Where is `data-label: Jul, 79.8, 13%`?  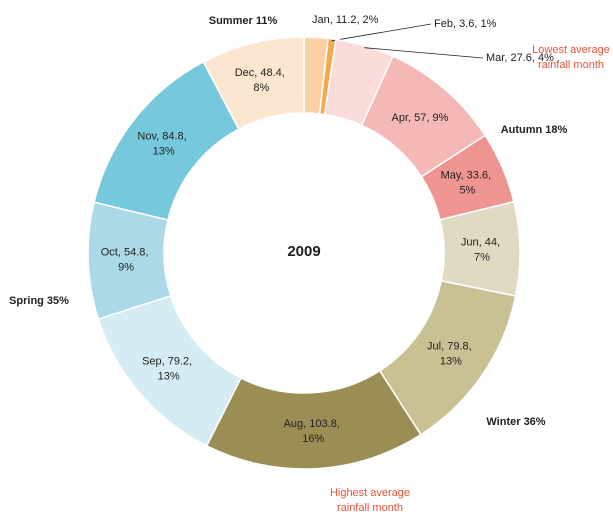
data-label: Jul, 79.8, 13% is located at coordinates (451, 353).